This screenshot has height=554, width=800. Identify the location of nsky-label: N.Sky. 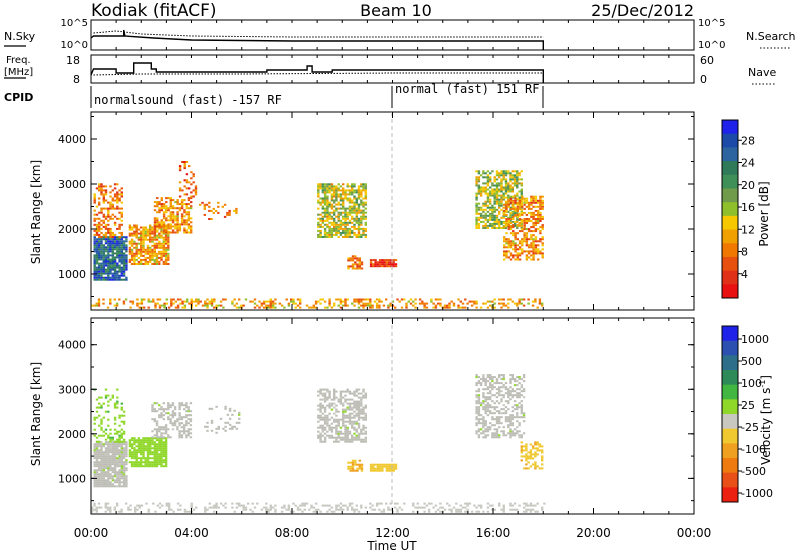
(20, 36).